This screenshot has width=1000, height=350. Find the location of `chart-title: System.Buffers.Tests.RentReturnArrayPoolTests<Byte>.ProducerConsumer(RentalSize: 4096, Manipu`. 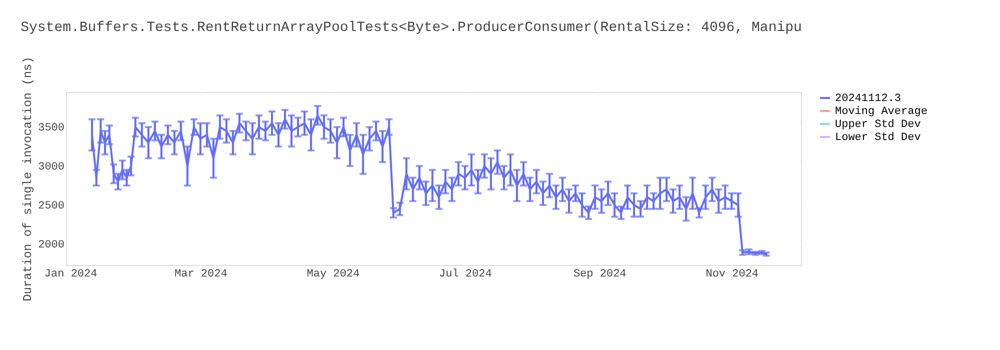

chart-title: System.Buffers.Tests.RentReturnArrayPoolTests<Byte>.ProducerConsumer(RentalSize: 4096, Manipu is located at coordinates (411, 28).